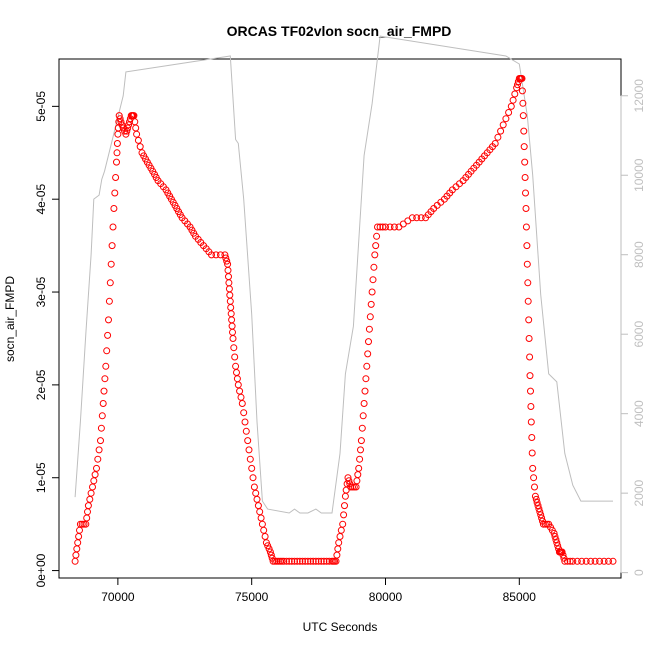 The image size is (650, 650). What do you see at coordinates (639, 572) in the screenshot?
I see `y2-tick-label: 0` at bounding box center [639, 572].